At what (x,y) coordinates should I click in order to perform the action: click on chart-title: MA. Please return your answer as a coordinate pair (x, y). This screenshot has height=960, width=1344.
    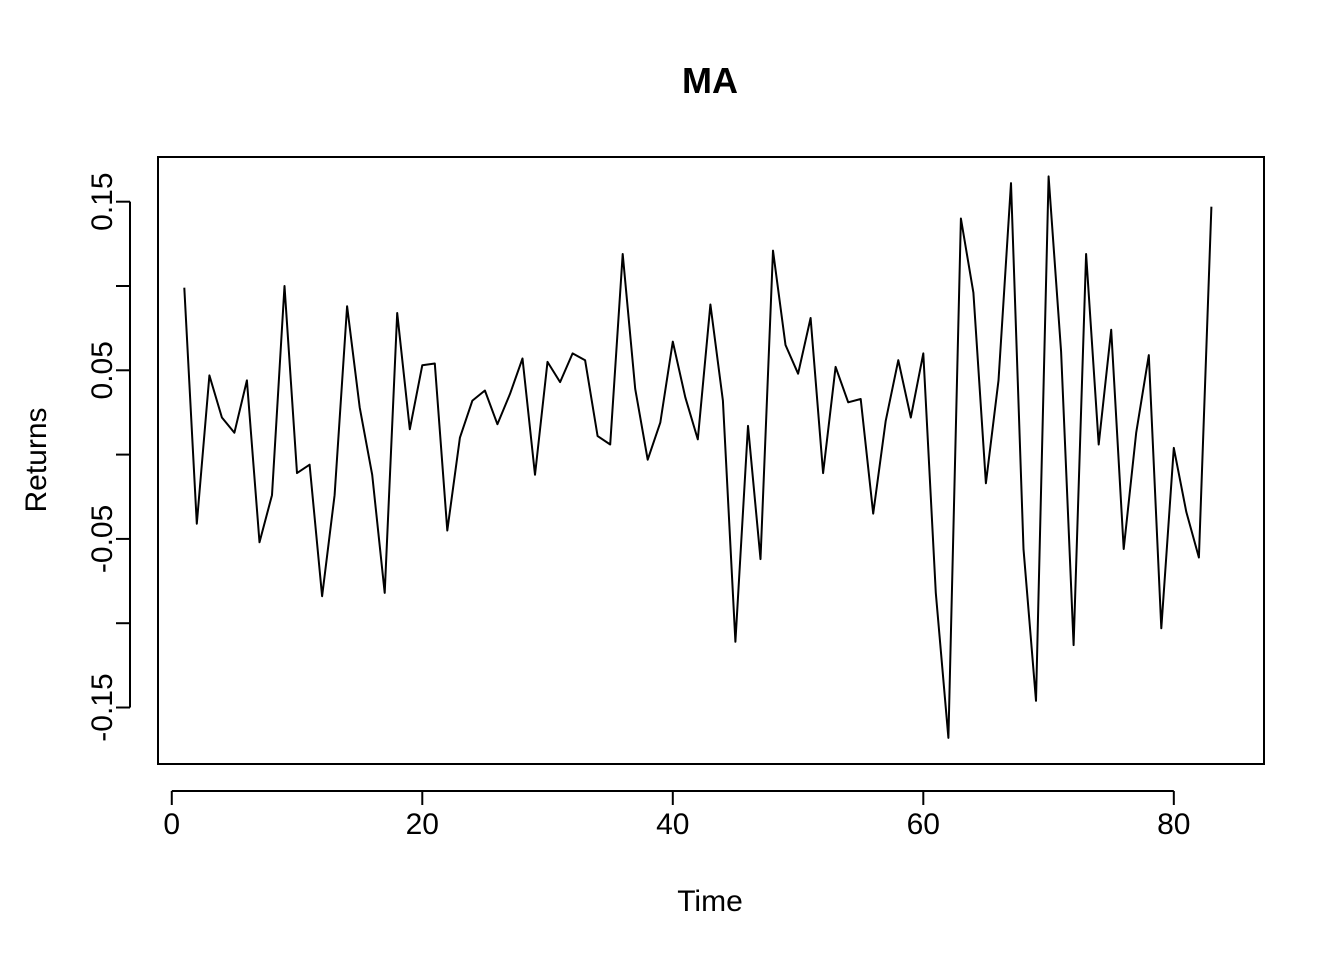
    Looking at the image, I should click on (710, 80).